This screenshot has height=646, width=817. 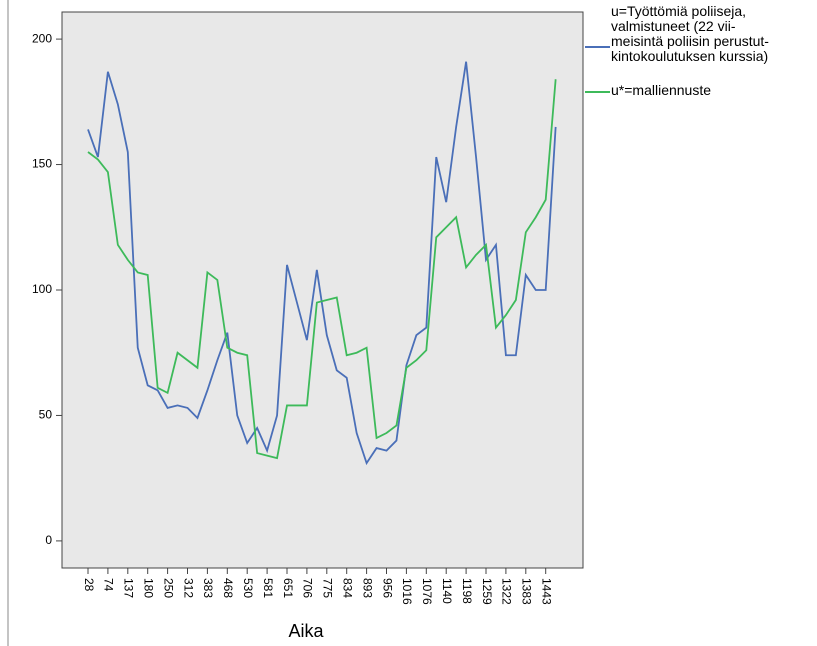 What do you see at coordinates (308, 588) in the screenshot?
I see `x-tick-label: 706` at bounding box center [308, 588].